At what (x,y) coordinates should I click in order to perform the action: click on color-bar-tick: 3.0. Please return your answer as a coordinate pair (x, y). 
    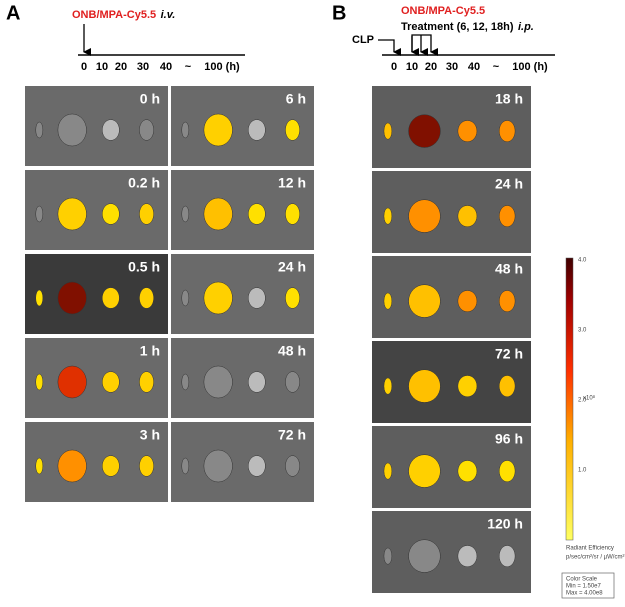
    Looking at the image, I should click on (582, 331).